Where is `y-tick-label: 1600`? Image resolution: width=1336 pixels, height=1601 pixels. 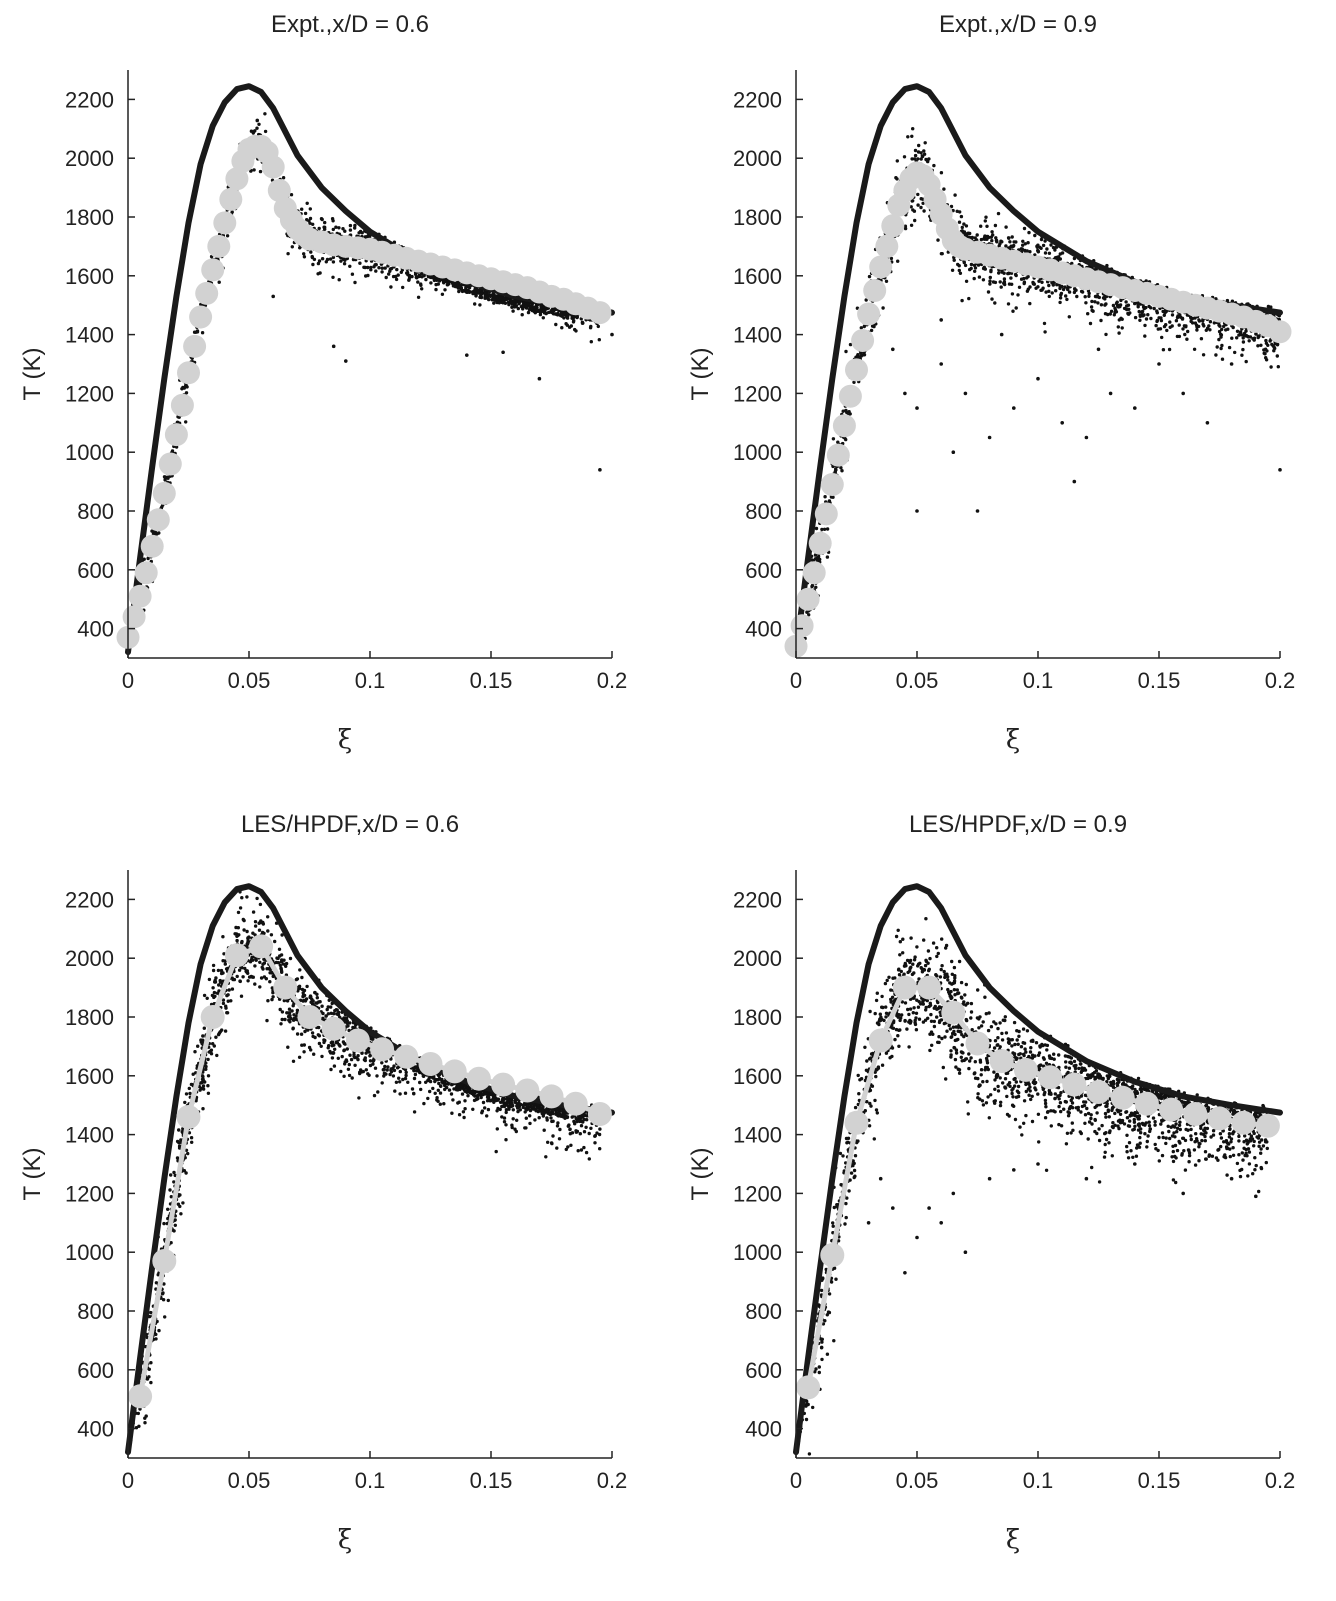 y-tick-label: 1600 is located at coordinates (89, 276).